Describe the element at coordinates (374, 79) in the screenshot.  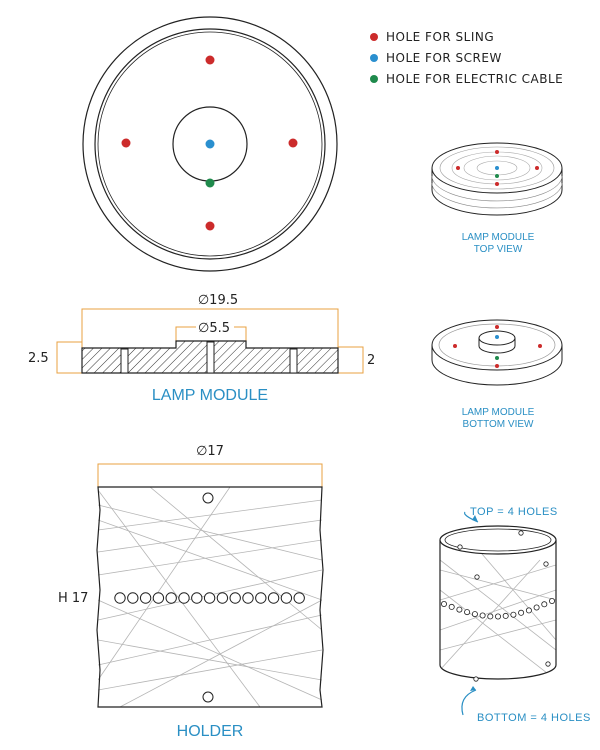
I see `cable-dot-icon` at that location.